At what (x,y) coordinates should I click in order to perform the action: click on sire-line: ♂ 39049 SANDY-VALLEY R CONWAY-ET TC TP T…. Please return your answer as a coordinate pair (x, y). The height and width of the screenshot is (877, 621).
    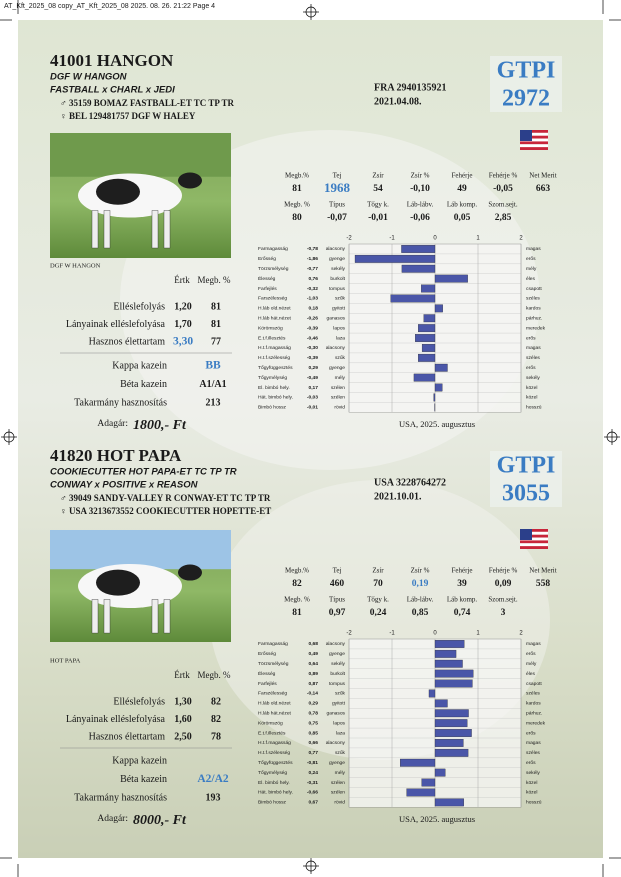
    Looking at the image, I should click on (165, 498).